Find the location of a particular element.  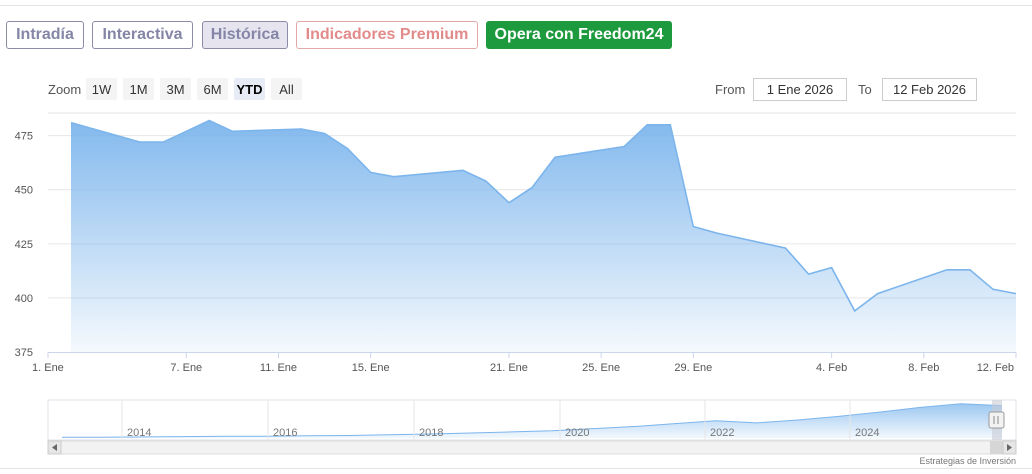

x-tick-label: 15. Ene is located at coordinates (371, 368).